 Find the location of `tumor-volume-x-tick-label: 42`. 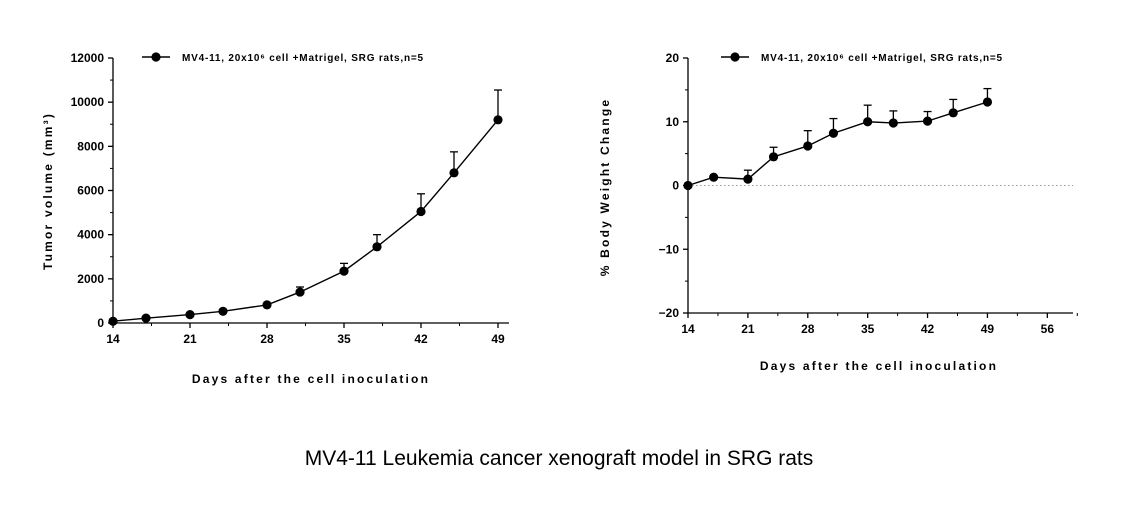

tumor-volume-x-tick-label: 42 is located at coordinates (421, 339).